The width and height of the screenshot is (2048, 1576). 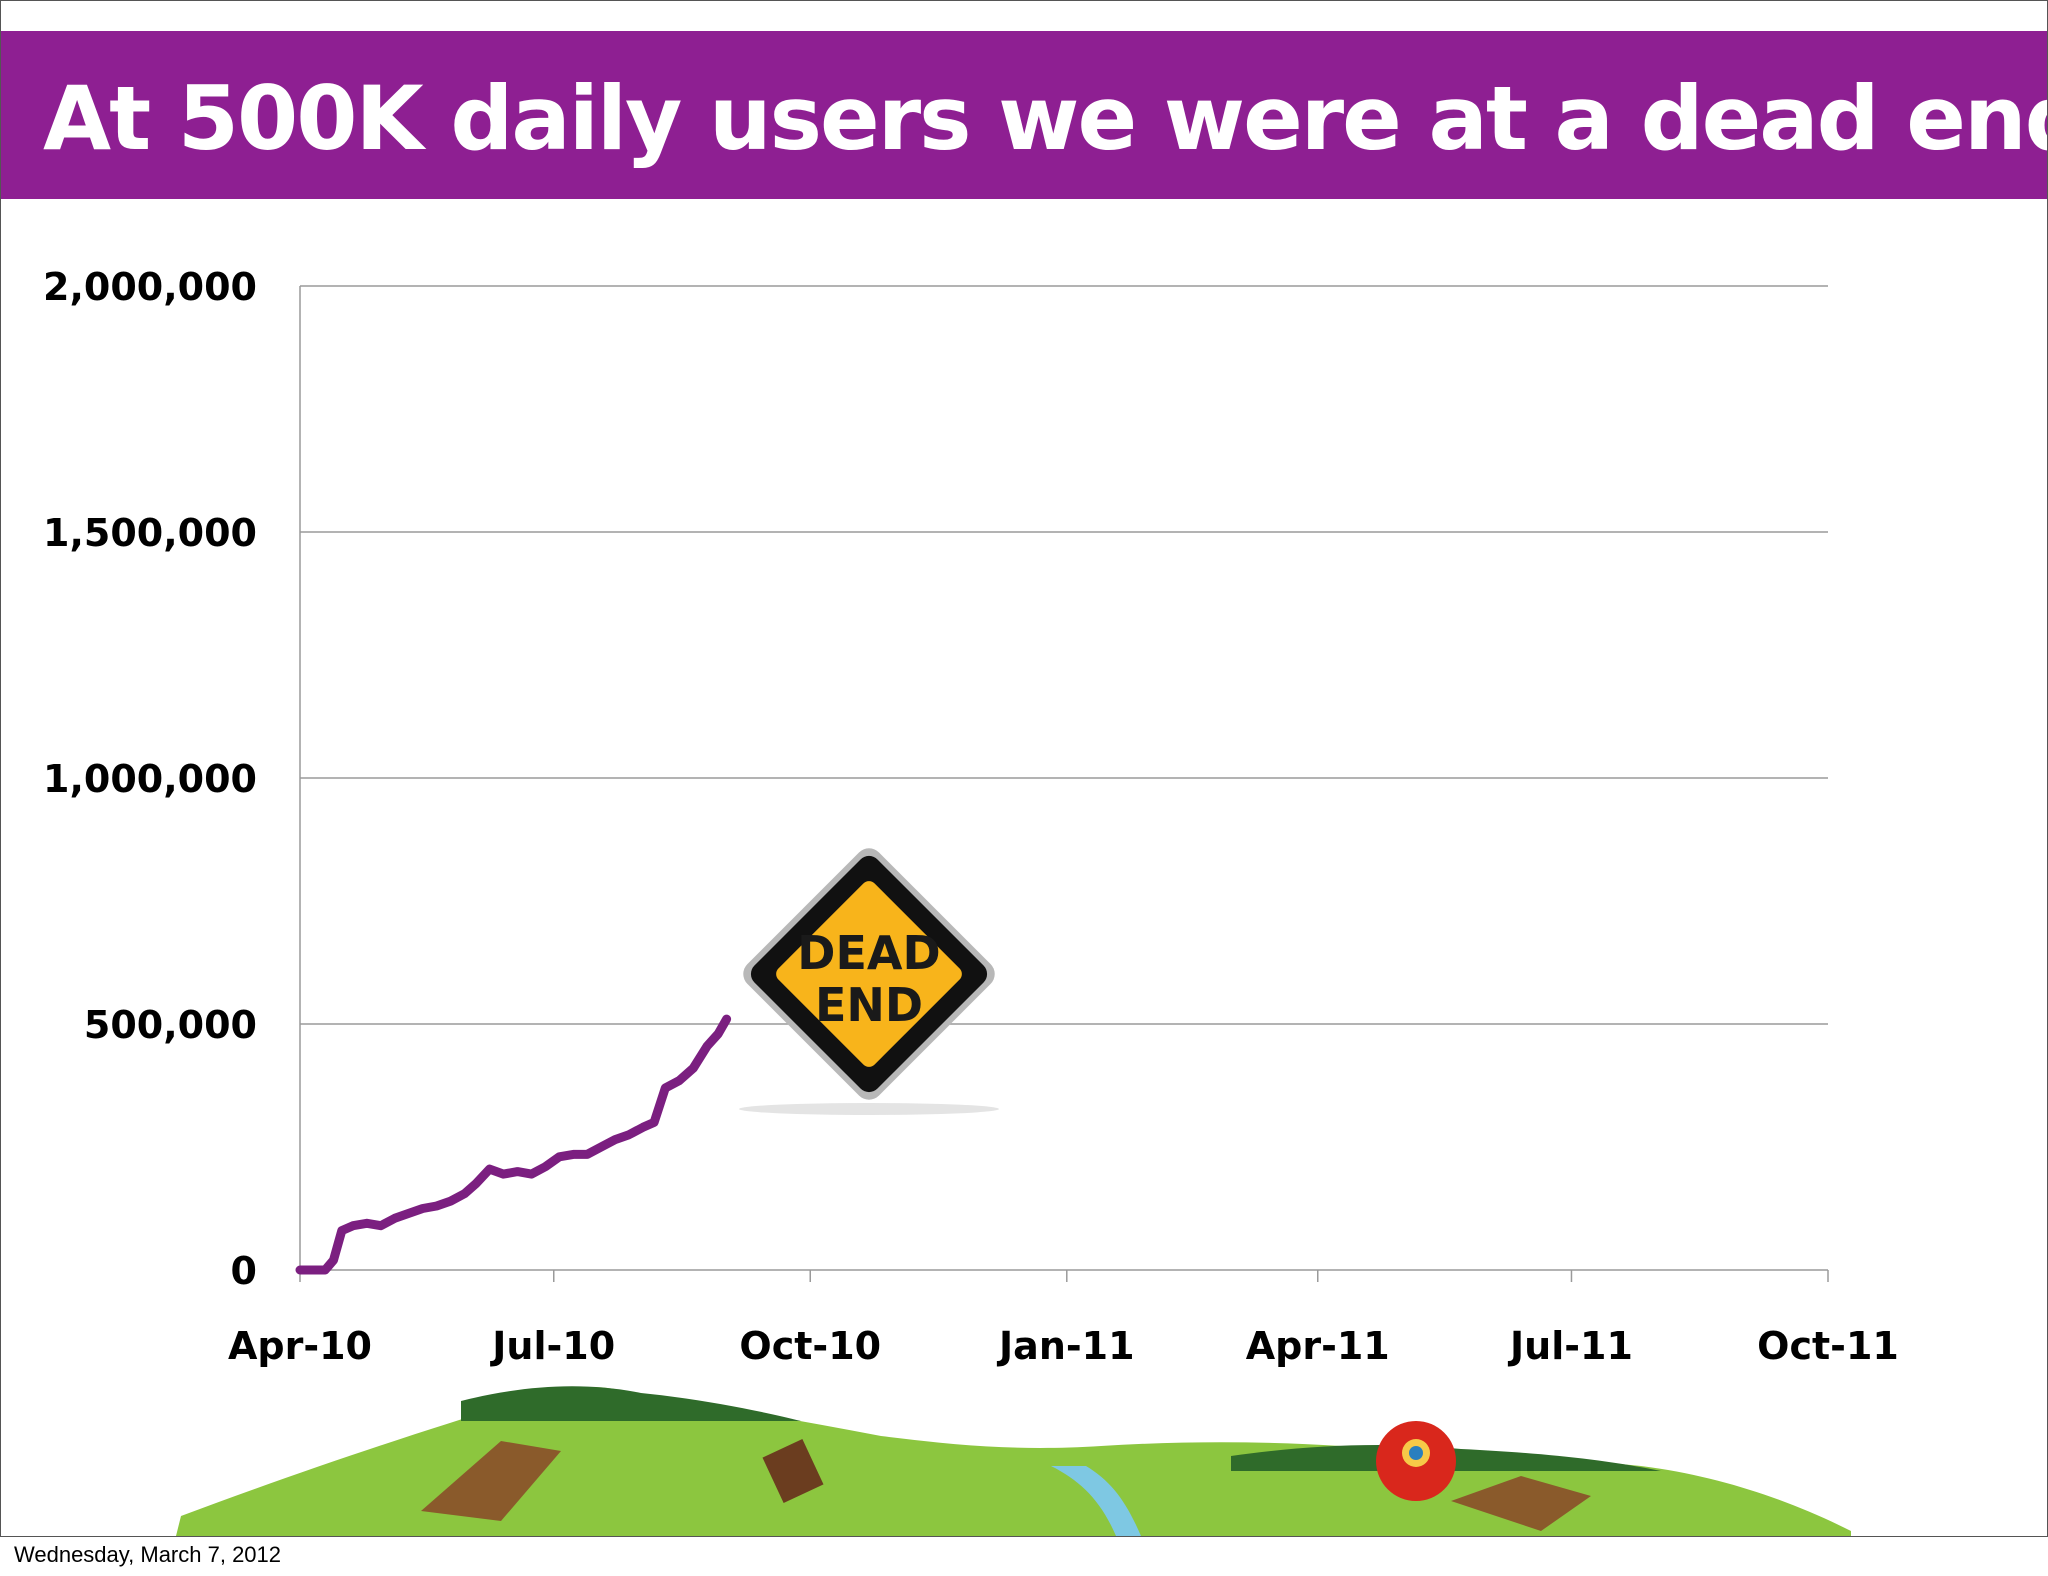 What do you see at coordinates (810, 1346) in the screenshot?
I see `x-tick-label: Oct-10` at bounding box center [810, 1346].